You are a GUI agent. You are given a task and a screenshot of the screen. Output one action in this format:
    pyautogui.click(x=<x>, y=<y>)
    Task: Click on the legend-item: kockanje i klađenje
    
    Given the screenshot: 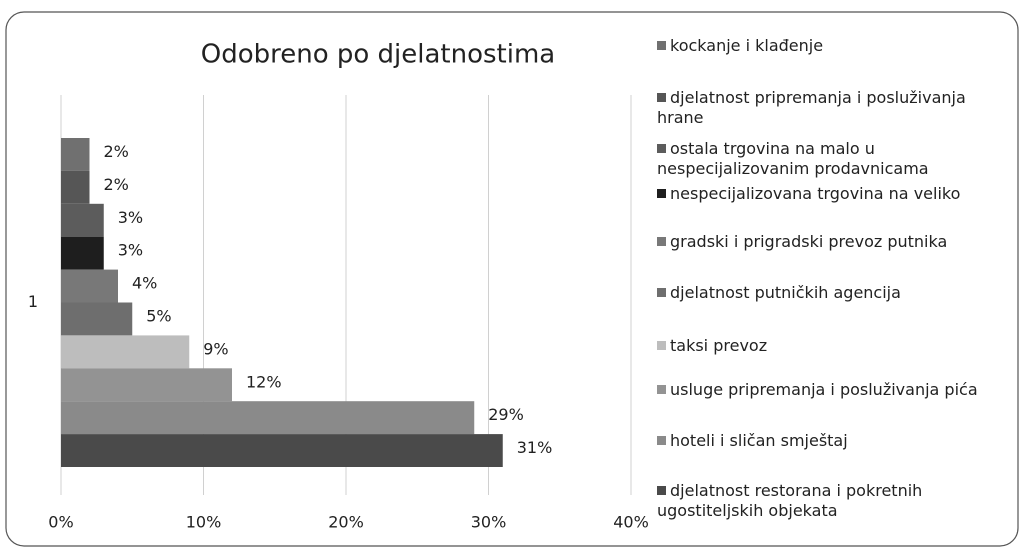 What is the action you would take?
    pyautogui.click(x=827, y=46)
    